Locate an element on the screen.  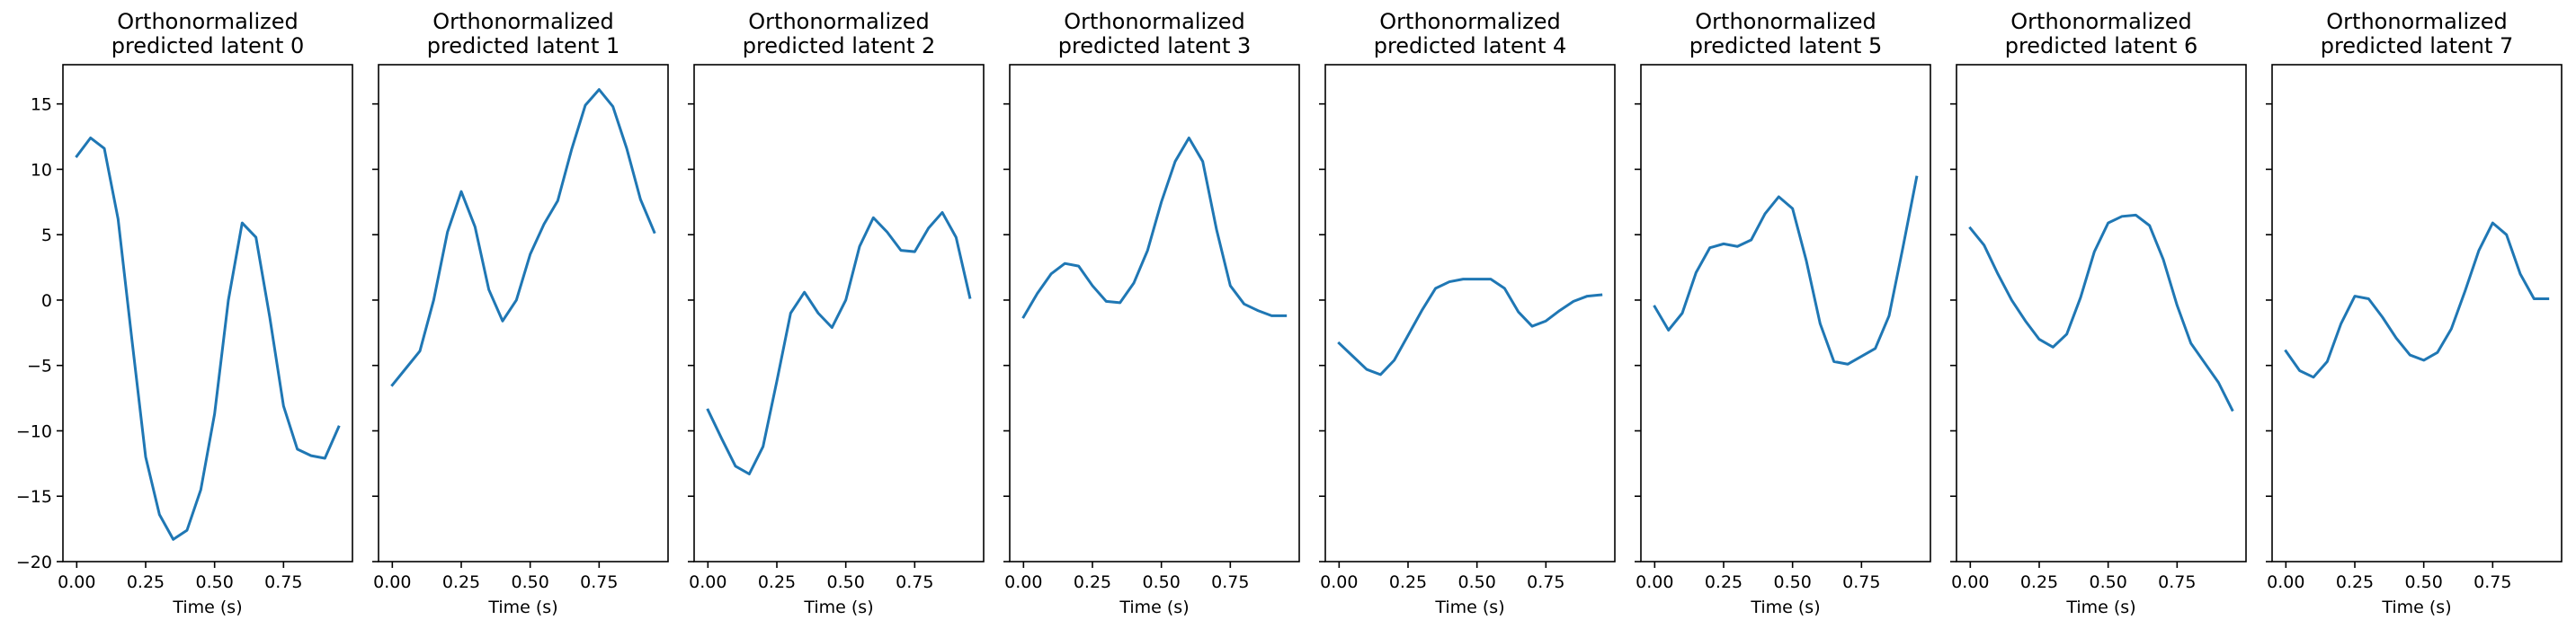
panel-title-line: predicted latent 3 is located at coordinates (1155, 45).